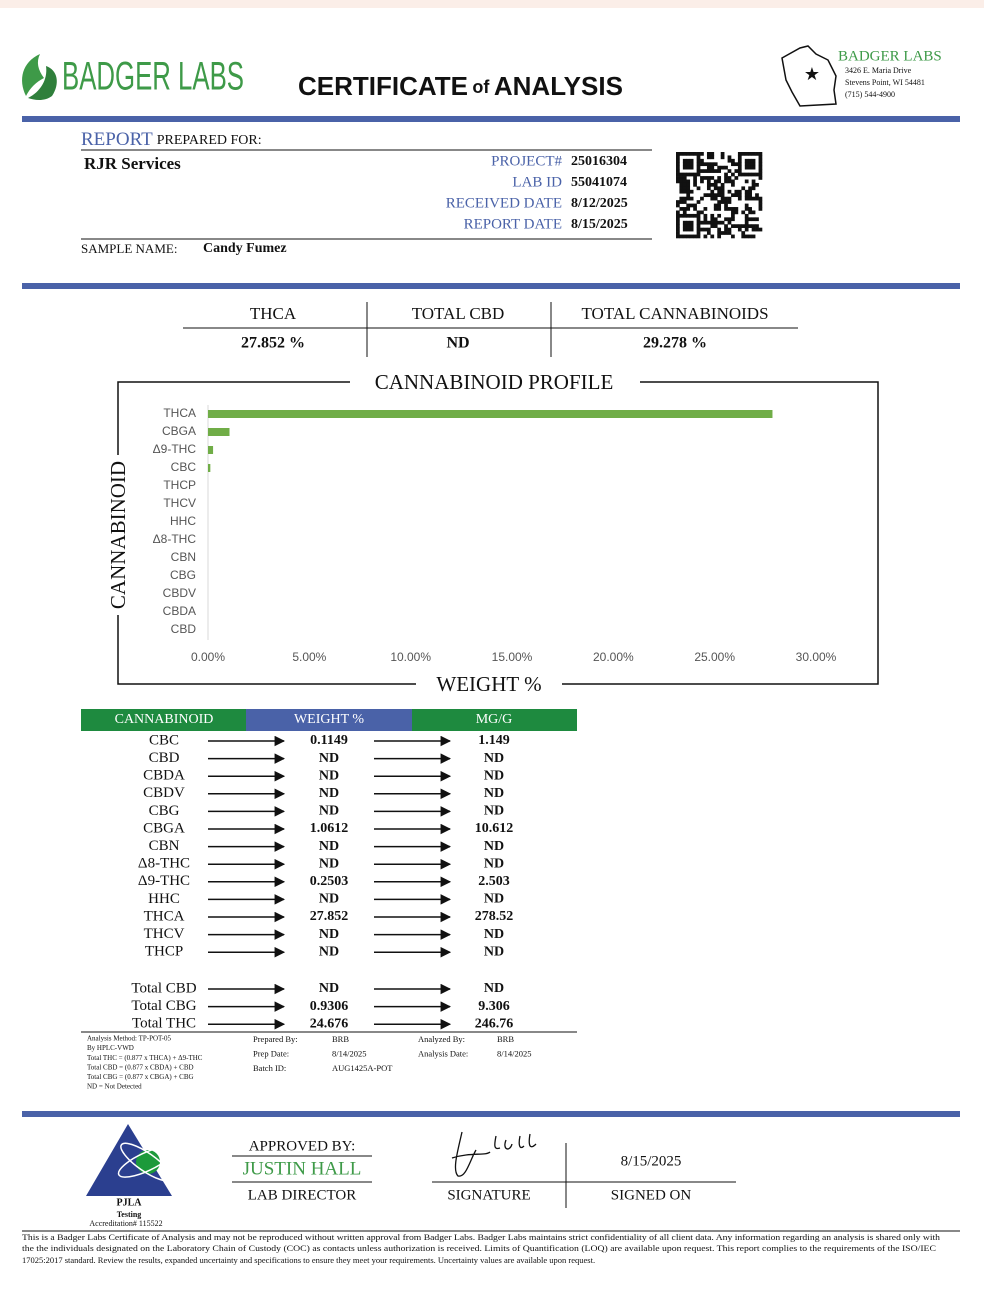 The height and width of the screenshot is (1298, 984). Describe the element at coordinates (164, 811) in the screenshot. I see `cannabinoid: CBG` at that location.